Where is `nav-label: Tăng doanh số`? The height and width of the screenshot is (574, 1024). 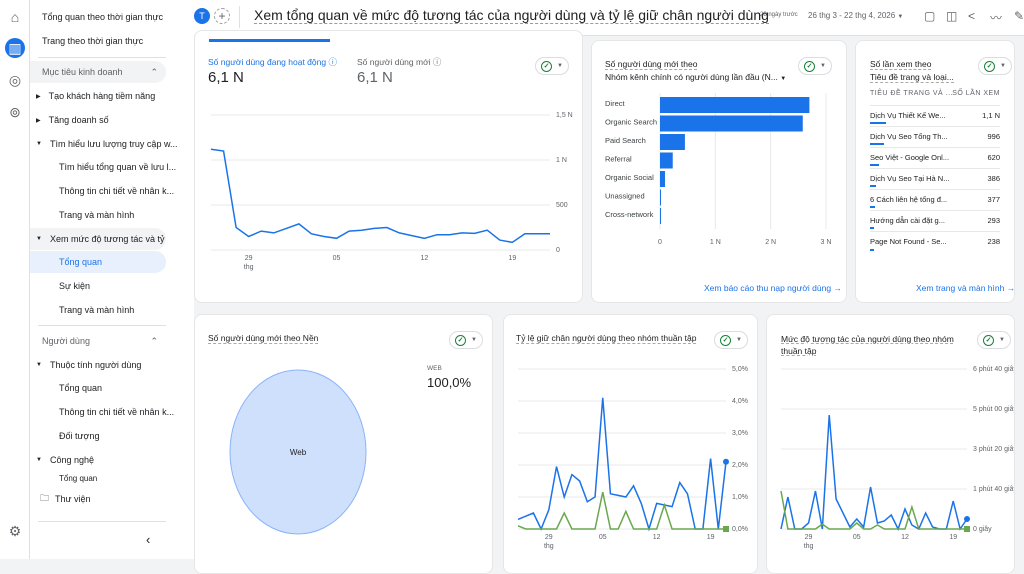 nav-label: Tăng doanh số is located at coordinates (78, 120).